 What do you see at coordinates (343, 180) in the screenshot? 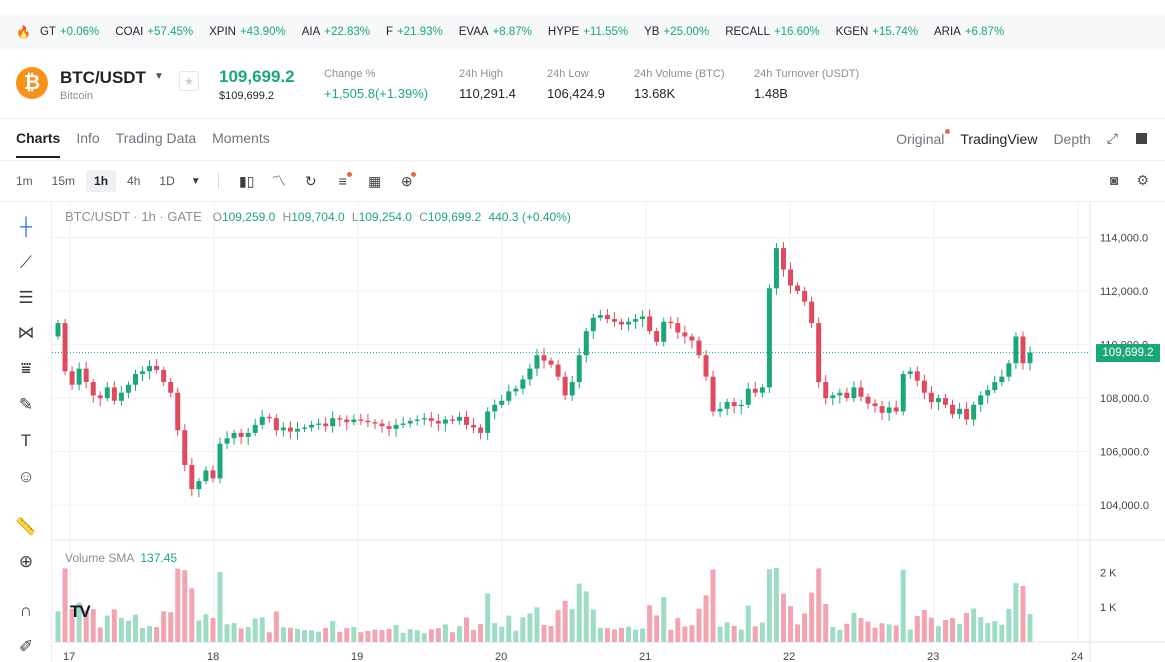
I see `alert-list-icon: ≡` at bounding box center [343, 180].